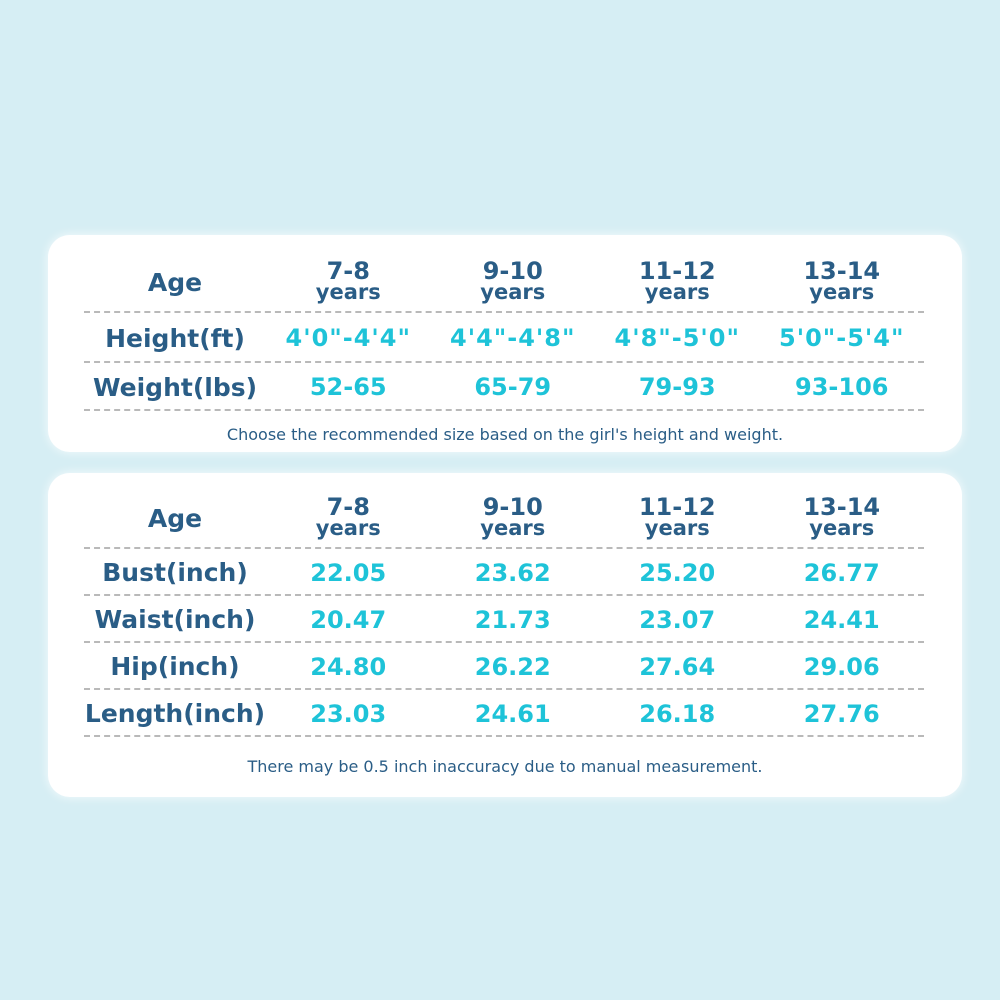 The image size is (1000, 1000). I want to click on height-value: 4'0"-4'4", so click(348, 338).